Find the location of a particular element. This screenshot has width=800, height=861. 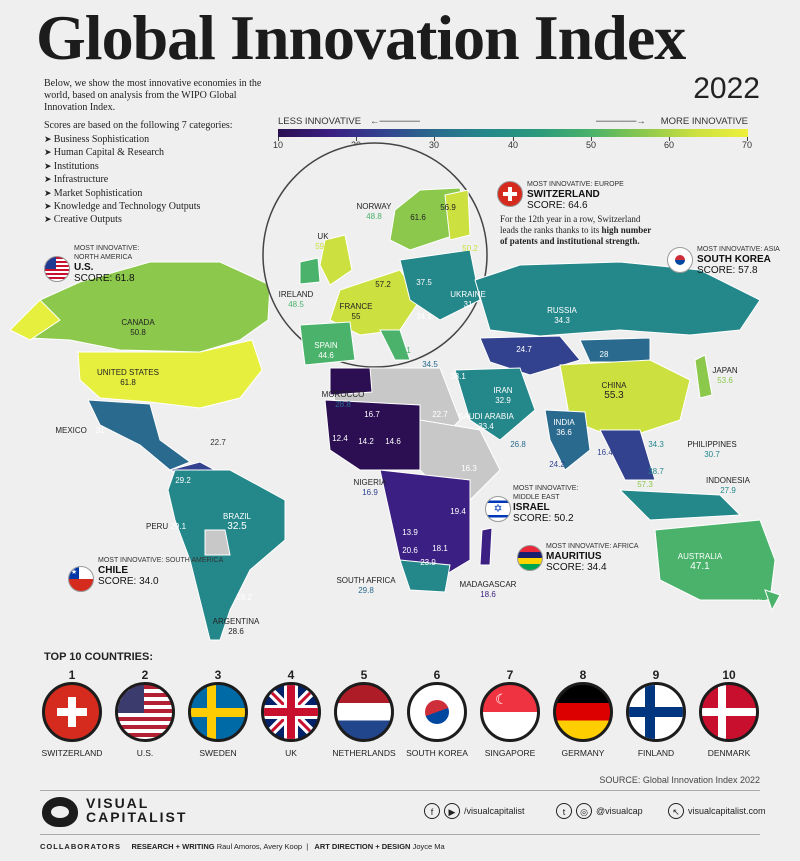

map-label: 24.2 is located at coordinates (557, 464).